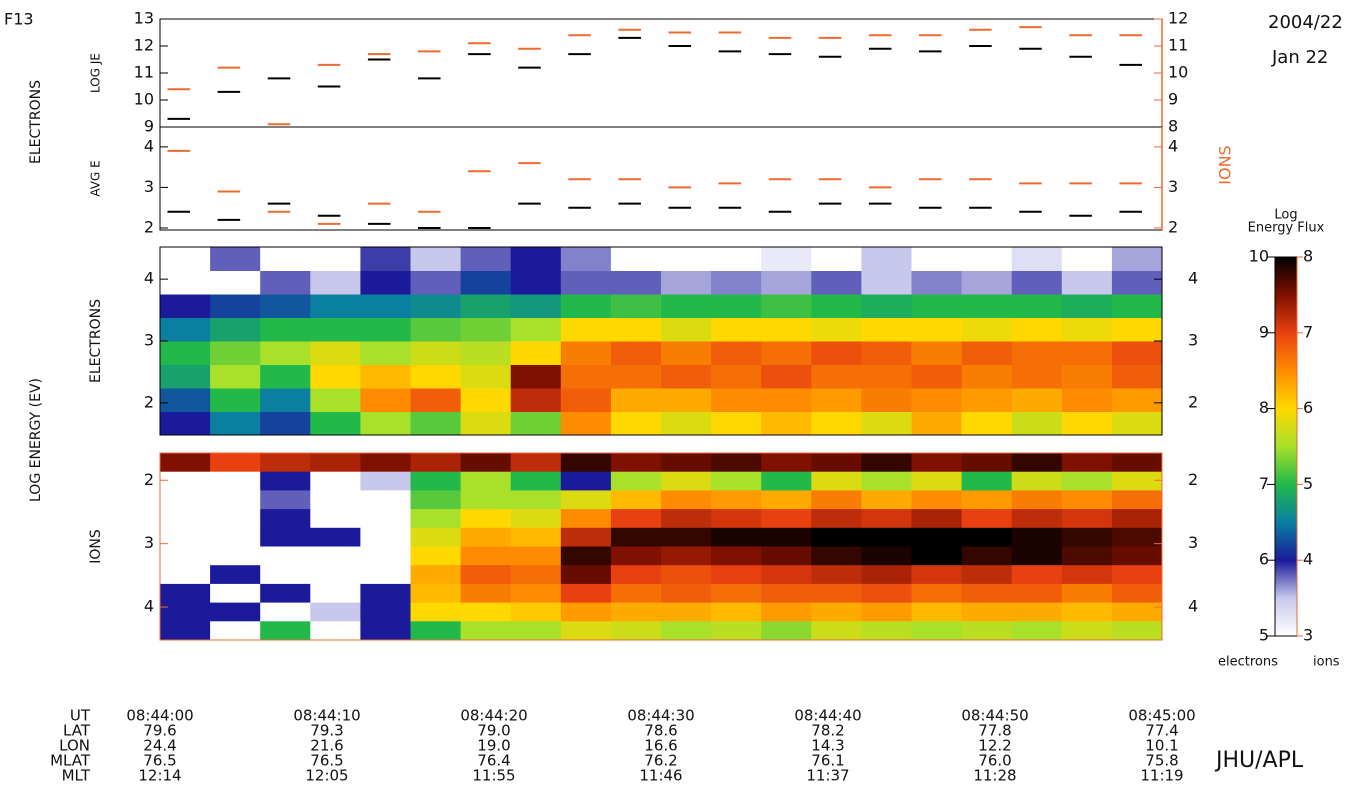  What do you see at coordinates (827, 776) in the screenshot?
I see `cell: 11:37` at bounding box center [827, 776].